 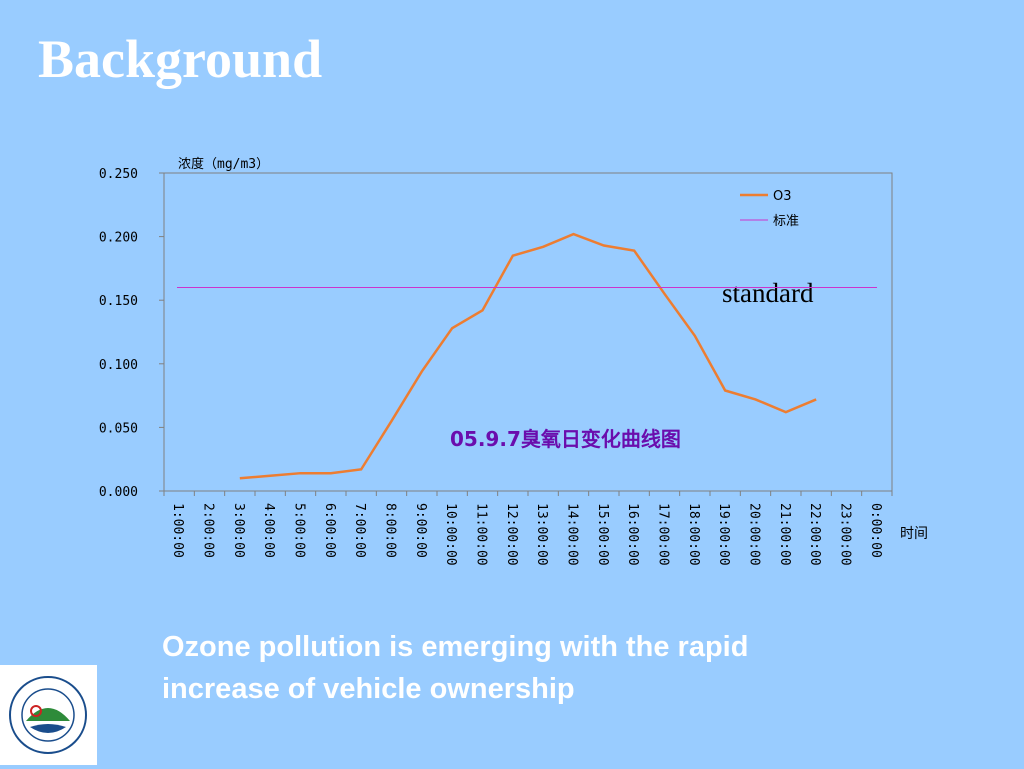 What do you see at coordinates (177, 530) in the screenshot?
I see `x-tick-label: 1:00:00` at bounding box center [177, 530].